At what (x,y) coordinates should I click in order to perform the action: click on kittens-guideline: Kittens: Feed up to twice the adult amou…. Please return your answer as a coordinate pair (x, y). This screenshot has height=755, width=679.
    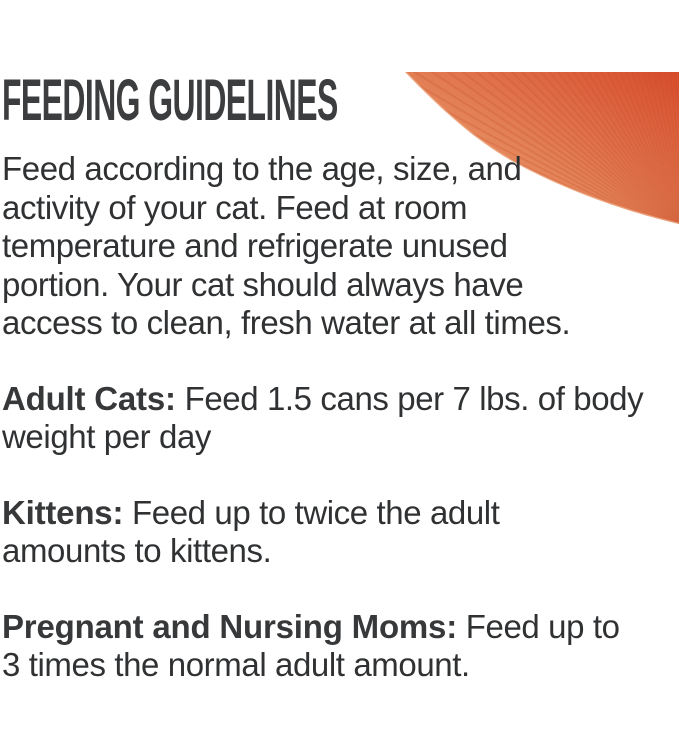
    Looking at the image, I should click on (340, 532).